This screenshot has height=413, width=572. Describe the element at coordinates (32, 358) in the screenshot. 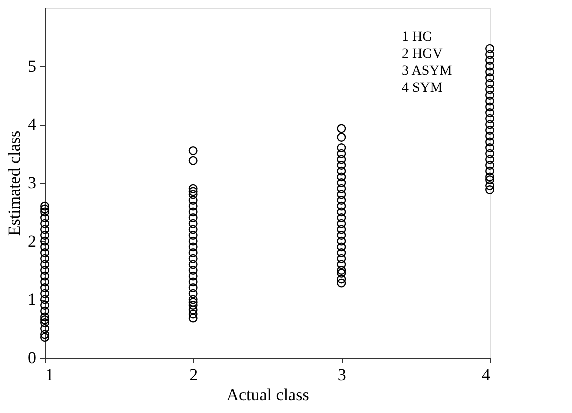

I see `y-tick-label: 0` at that location.